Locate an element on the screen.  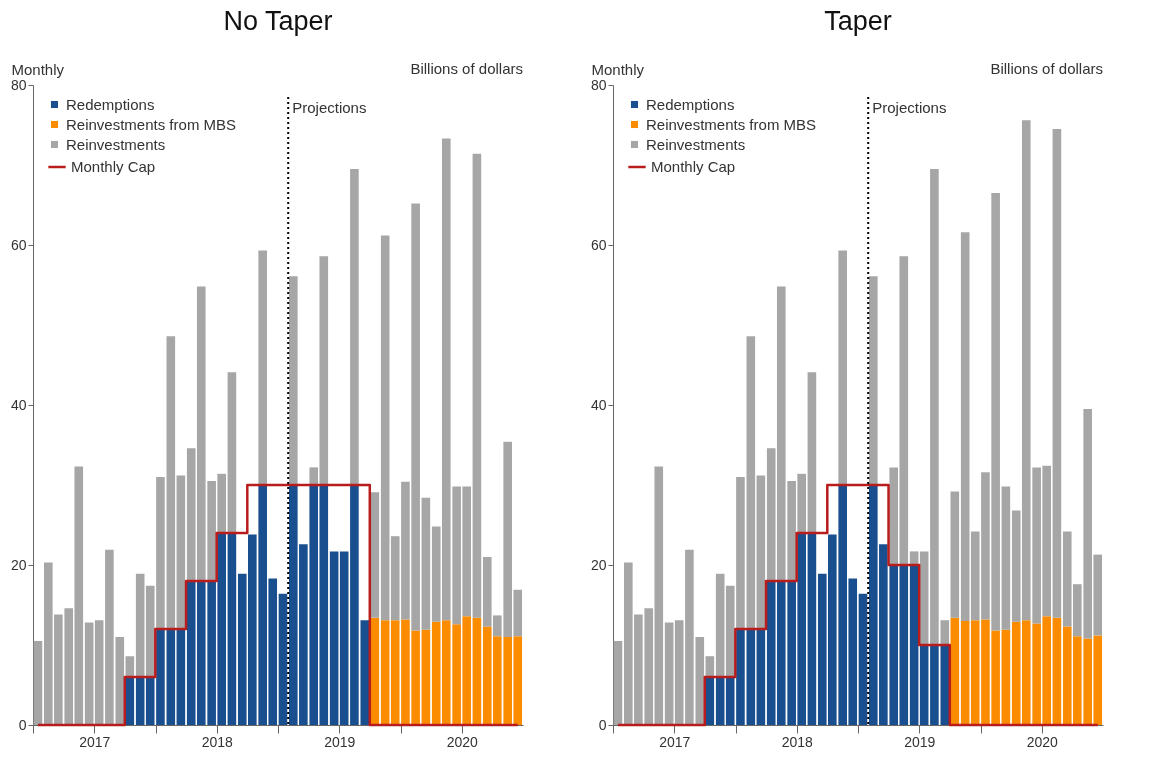
chart-title: Taper is located at coordinates (858, 21).